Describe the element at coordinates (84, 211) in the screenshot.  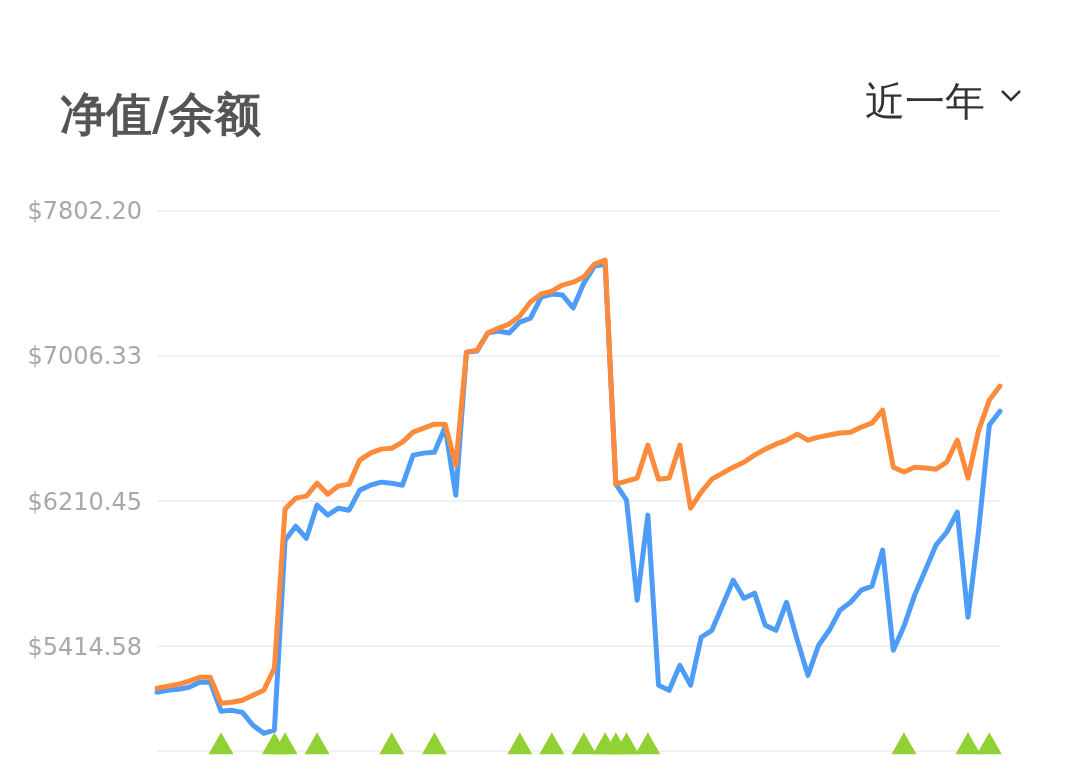
I see `y-tick-label: $7802.20` at that location.